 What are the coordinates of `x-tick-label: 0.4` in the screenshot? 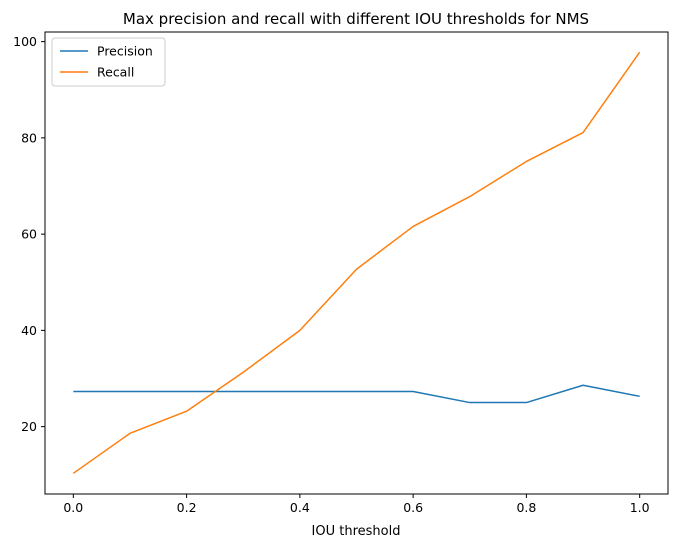 It's located at (300, 507).